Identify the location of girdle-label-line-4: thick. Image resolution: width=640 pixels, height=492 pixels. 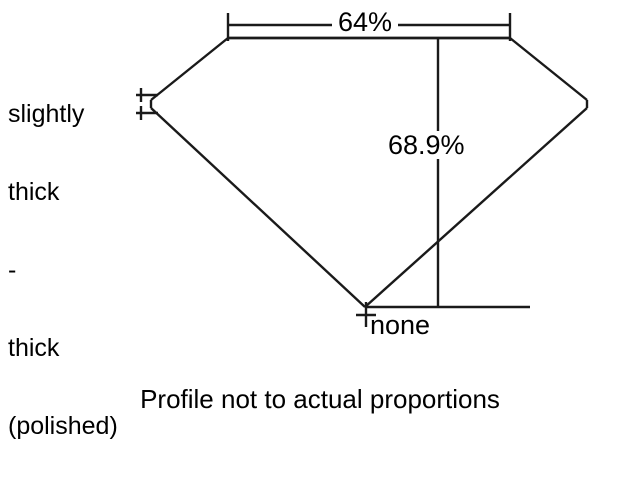
(34, 348).